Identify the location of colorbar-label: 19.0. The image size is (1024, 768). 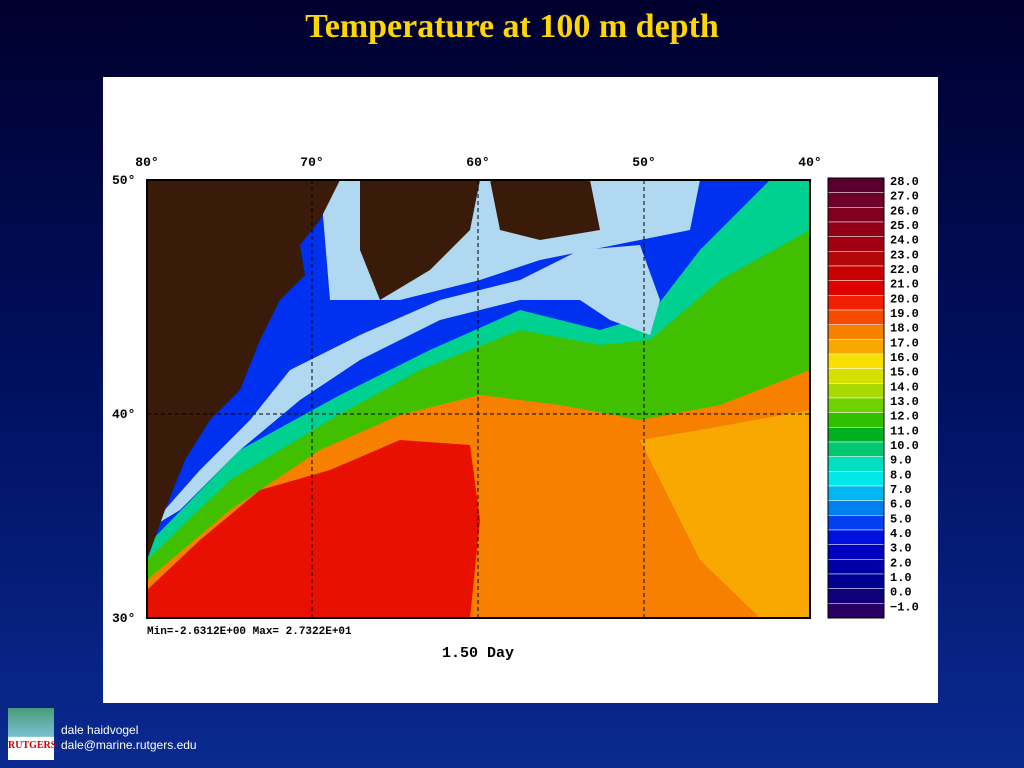
(904, 314).